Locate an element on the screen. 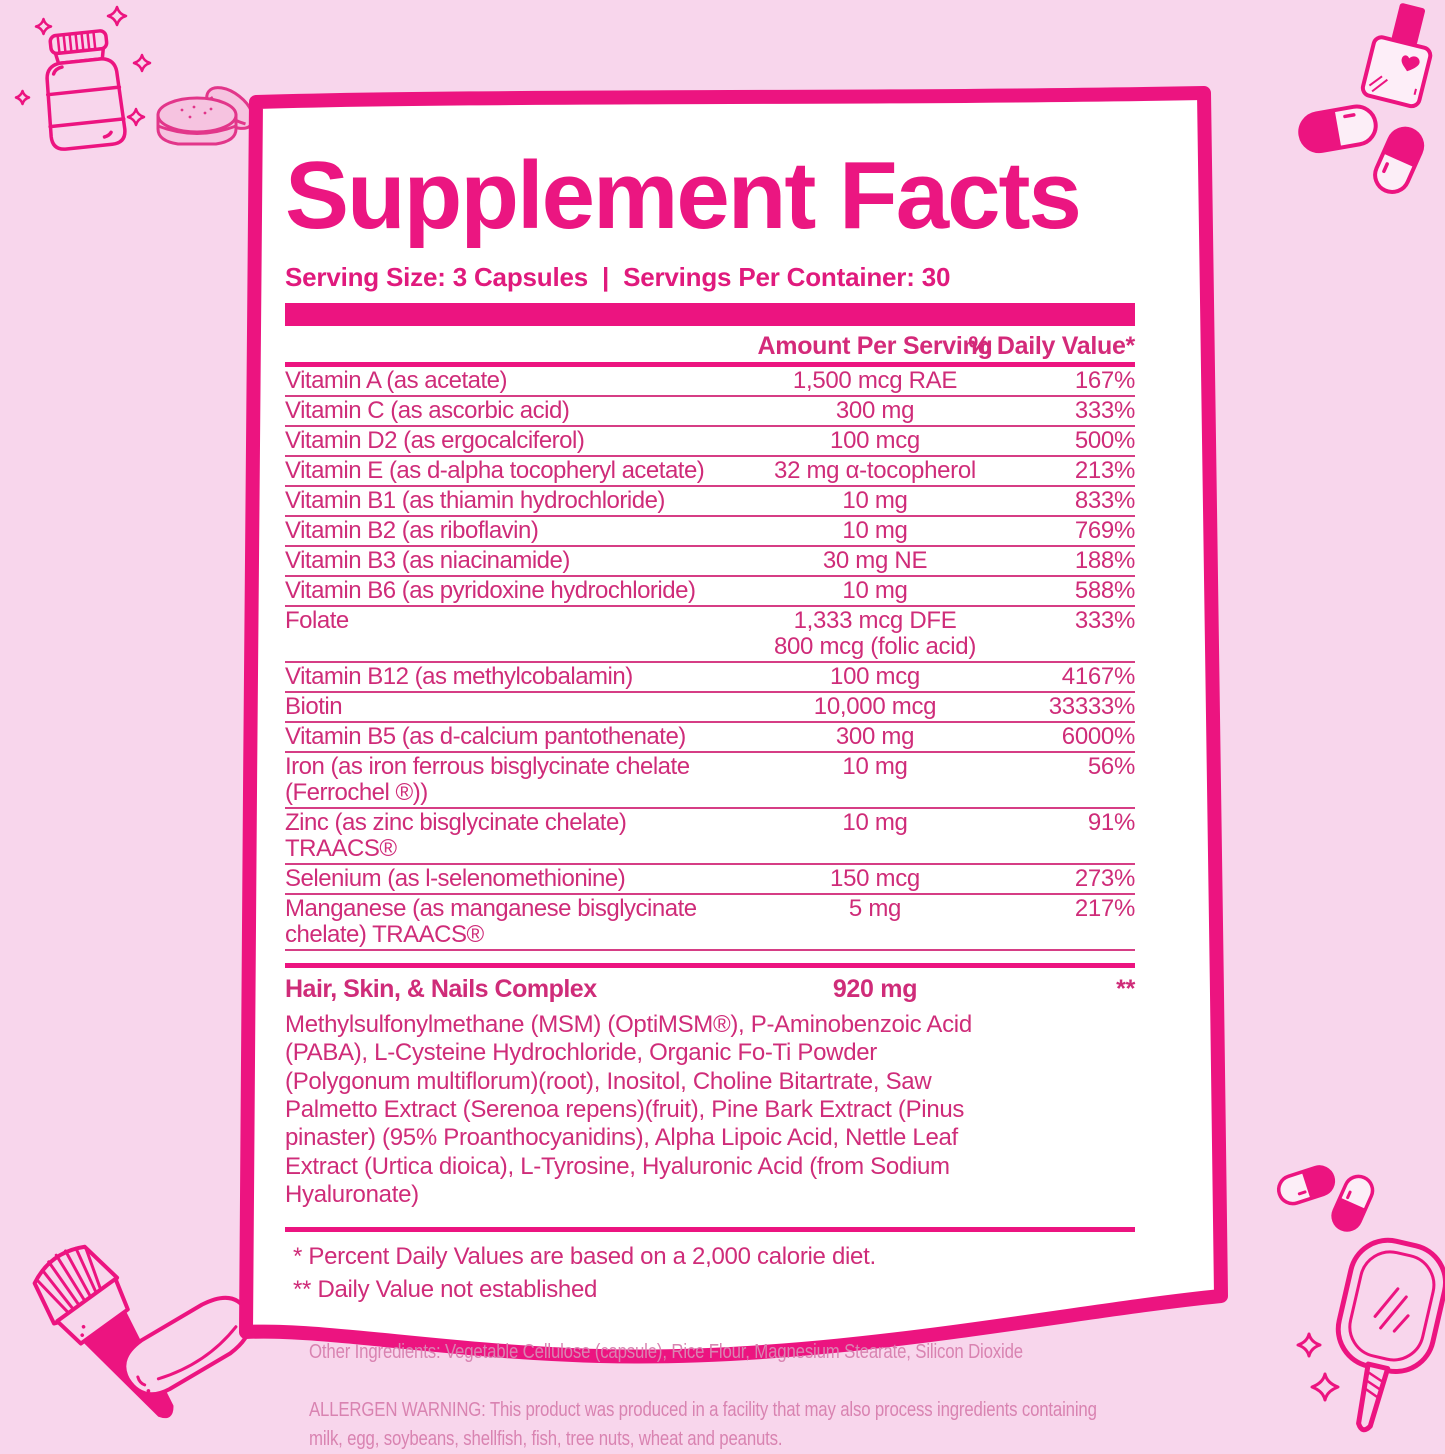 The width and height of the screenshot is (1445, 1454). nutrient-amount: 5 mg is located at coordinates (875, 908).